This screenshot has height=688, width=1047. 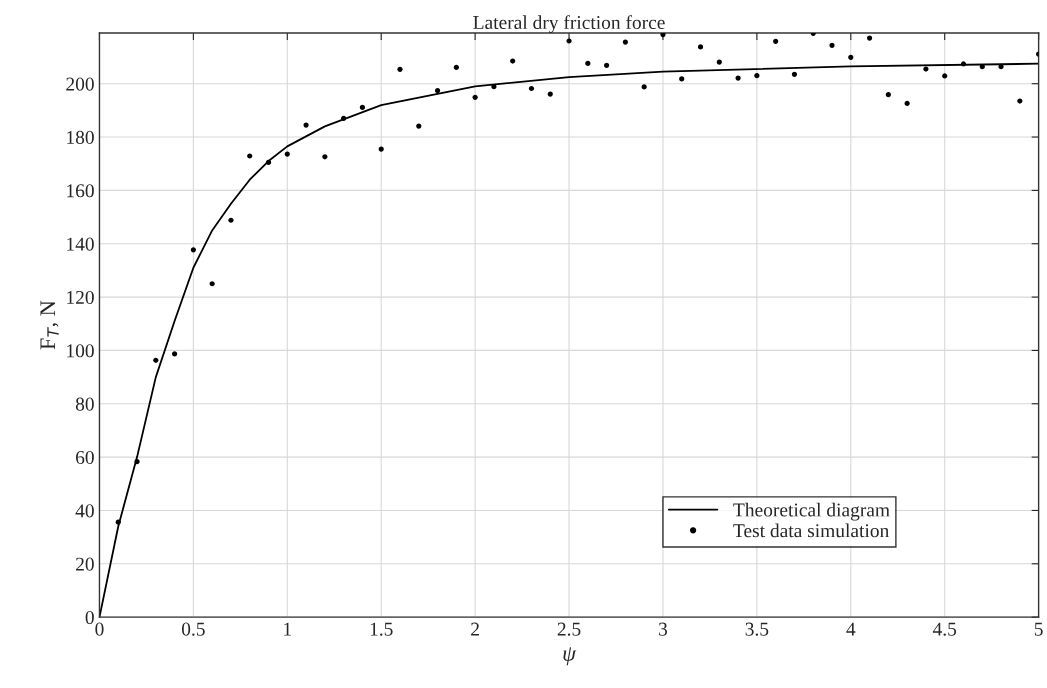 What do you see at coordinates (287, 629) in the screenshot?
I see `x-tick-label: 1` at bounding box center [287, 629].